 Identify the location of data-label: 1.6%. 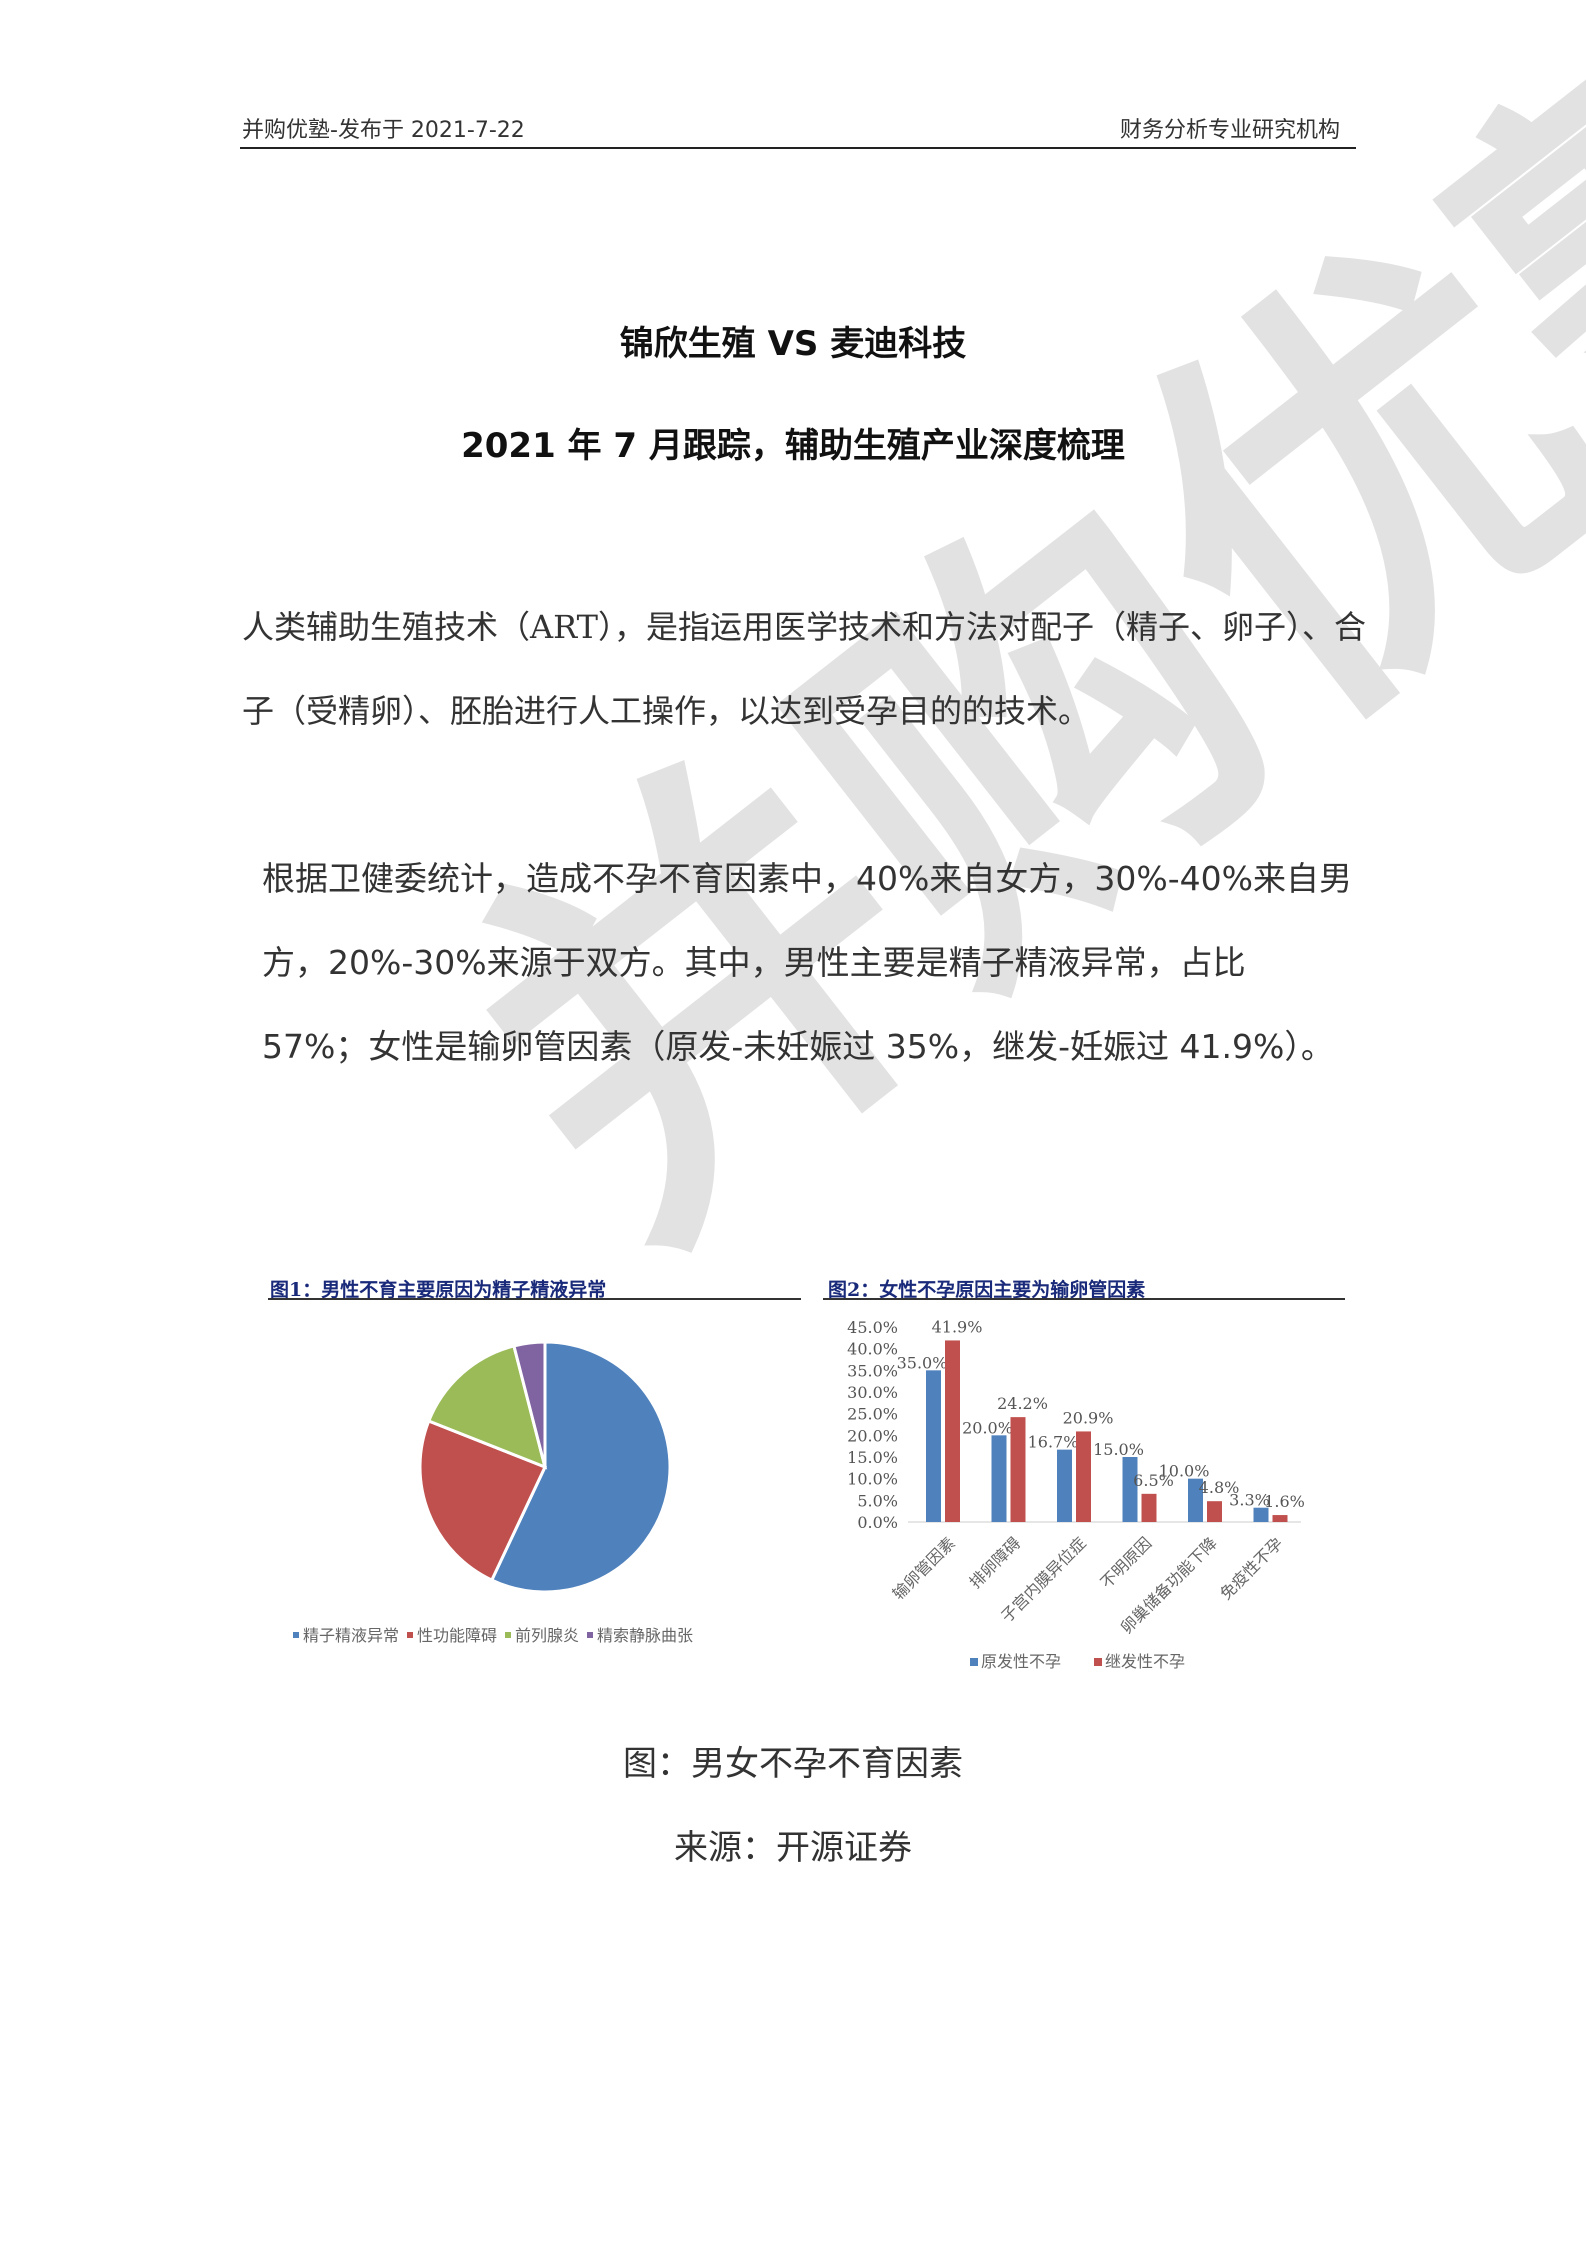
(1284, 1501).